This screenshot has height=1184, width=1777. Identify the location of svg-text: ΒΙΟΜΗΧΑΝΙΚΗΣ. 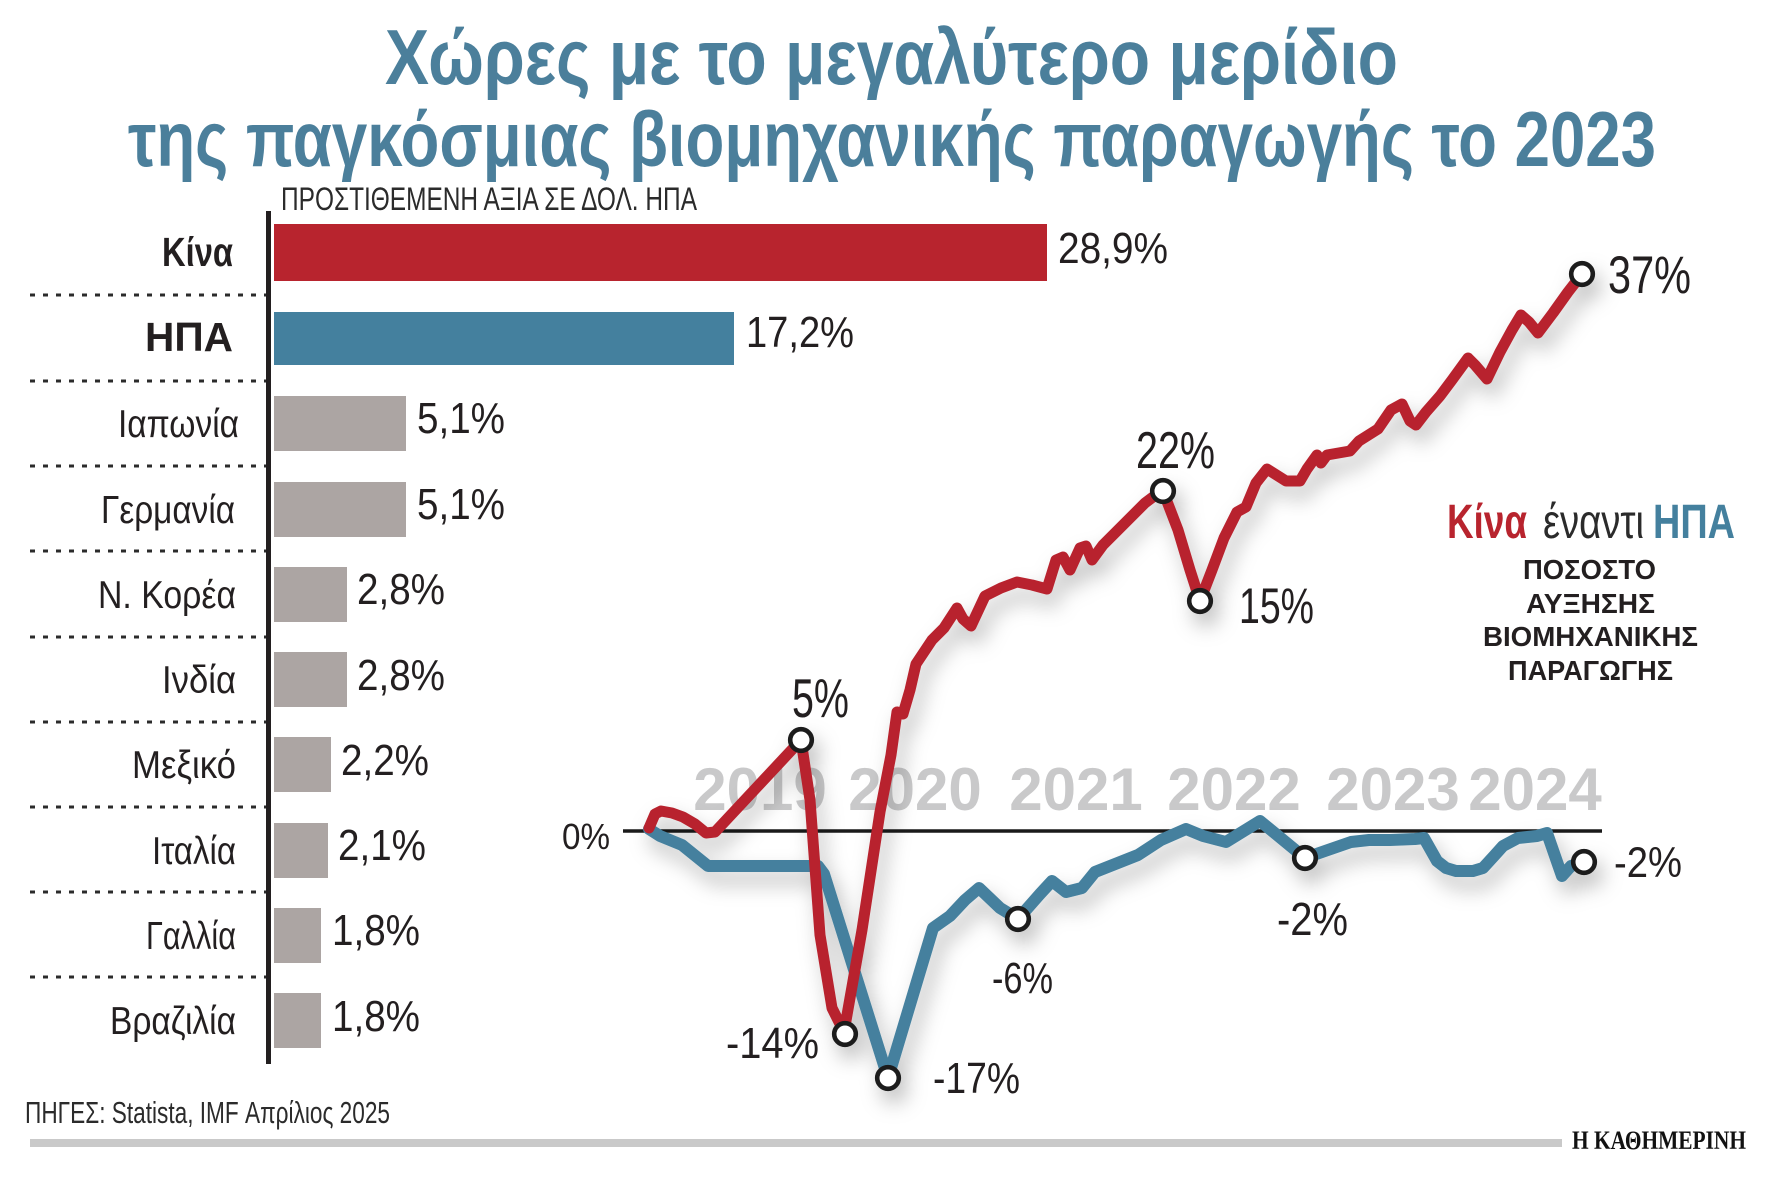
(1590, 636).